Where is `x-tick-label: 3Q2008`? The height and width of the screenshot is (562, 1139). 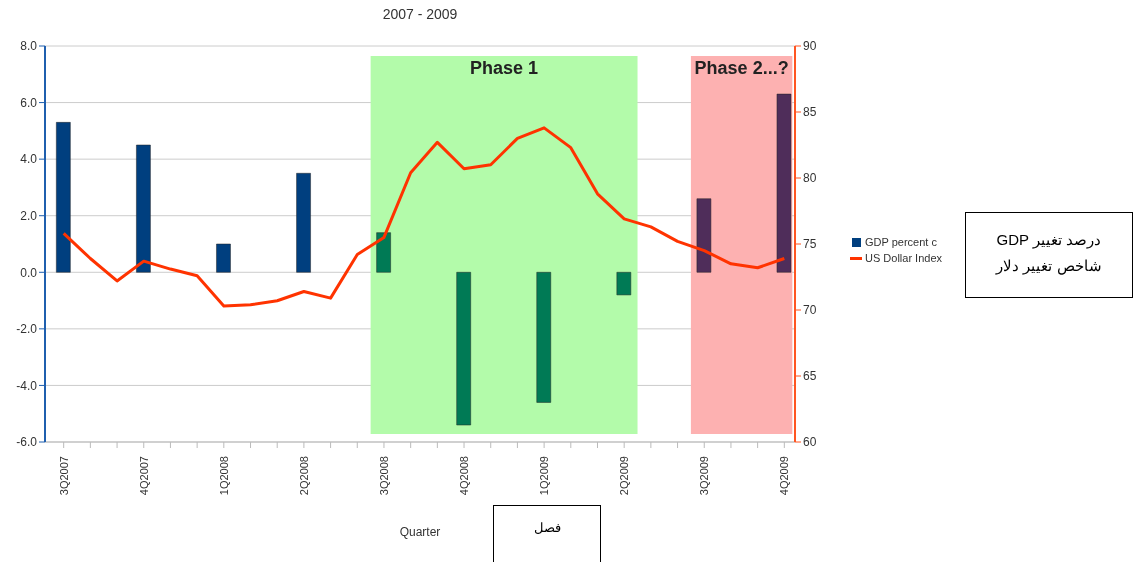
x-tick-label: 3Q2008 is located at coordinates (383, 476).